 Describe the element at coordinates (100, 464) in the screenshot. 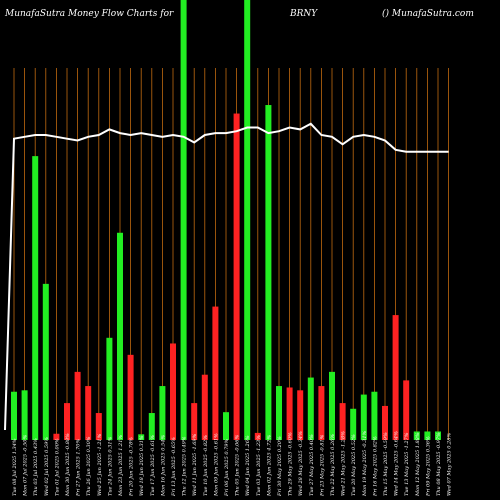

I see `x-tick-label: Wed 25 Jun 2025 -1.21%` at that location.